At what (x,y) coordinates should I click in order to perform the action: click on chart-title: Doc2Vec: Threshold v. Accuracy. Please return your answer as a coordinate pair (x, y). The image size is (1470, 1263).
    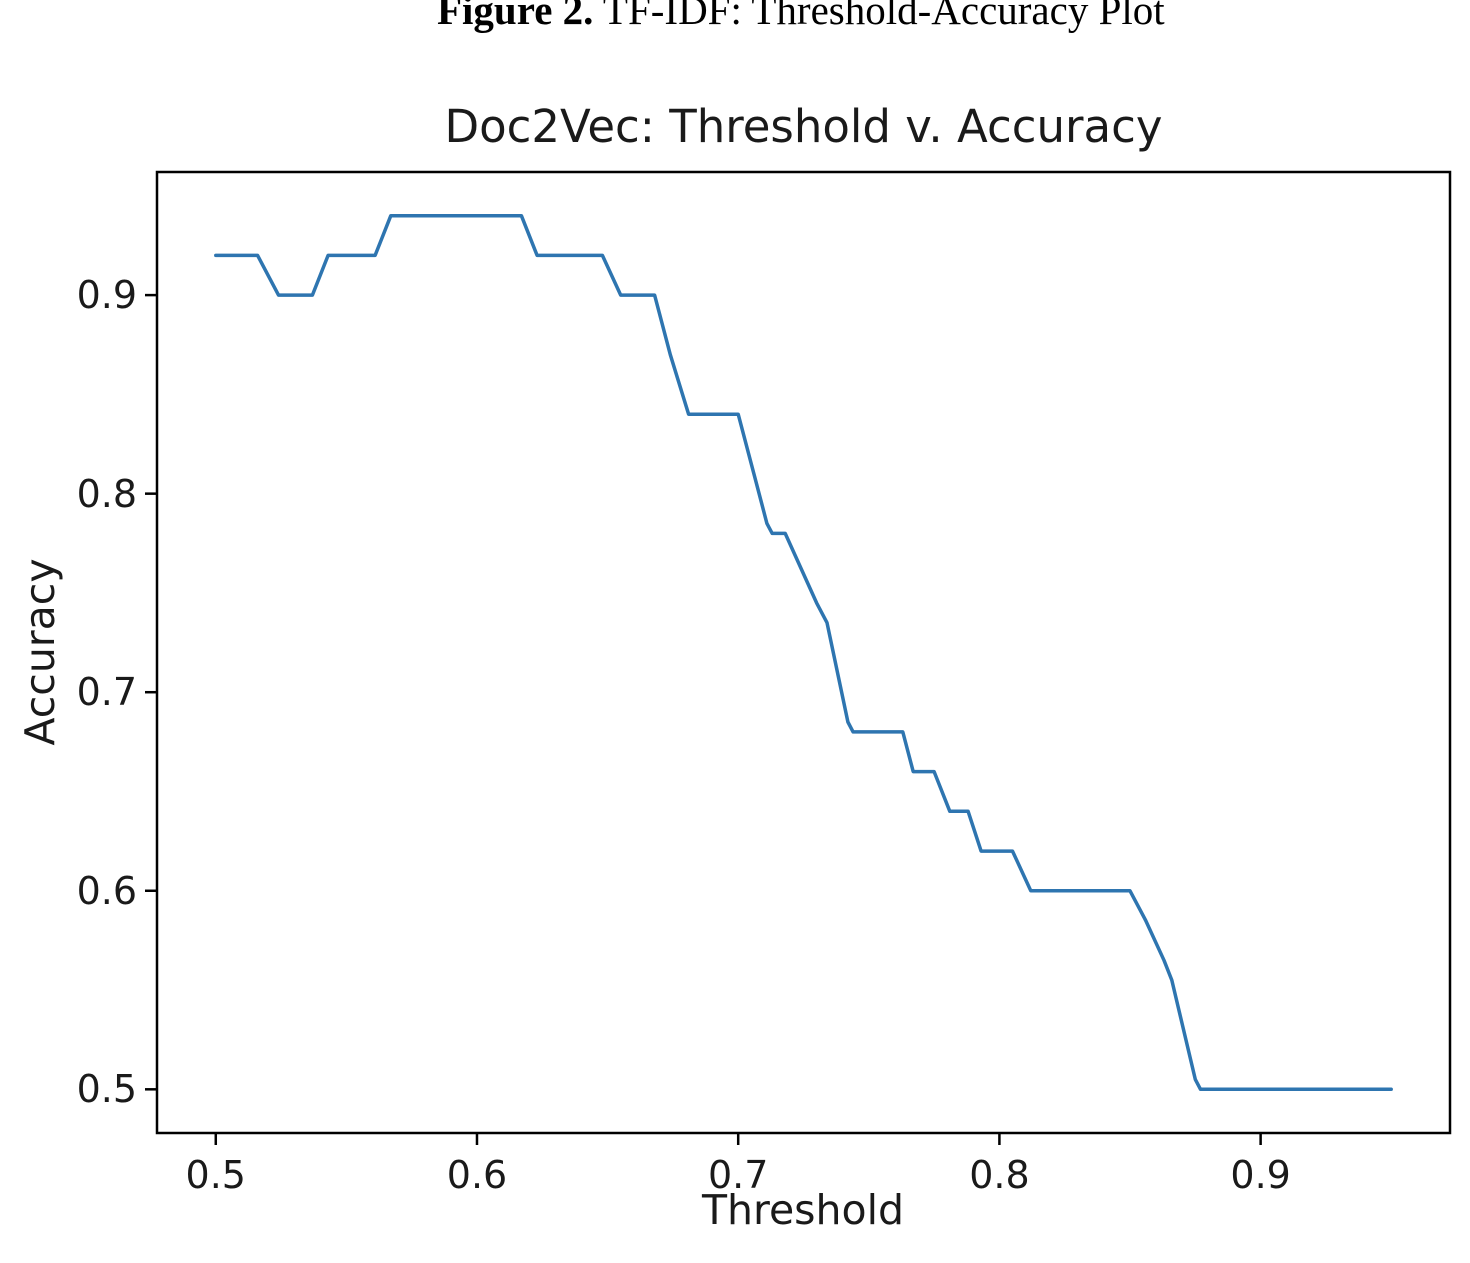
    Looking at the image, I should click on (803, 126).